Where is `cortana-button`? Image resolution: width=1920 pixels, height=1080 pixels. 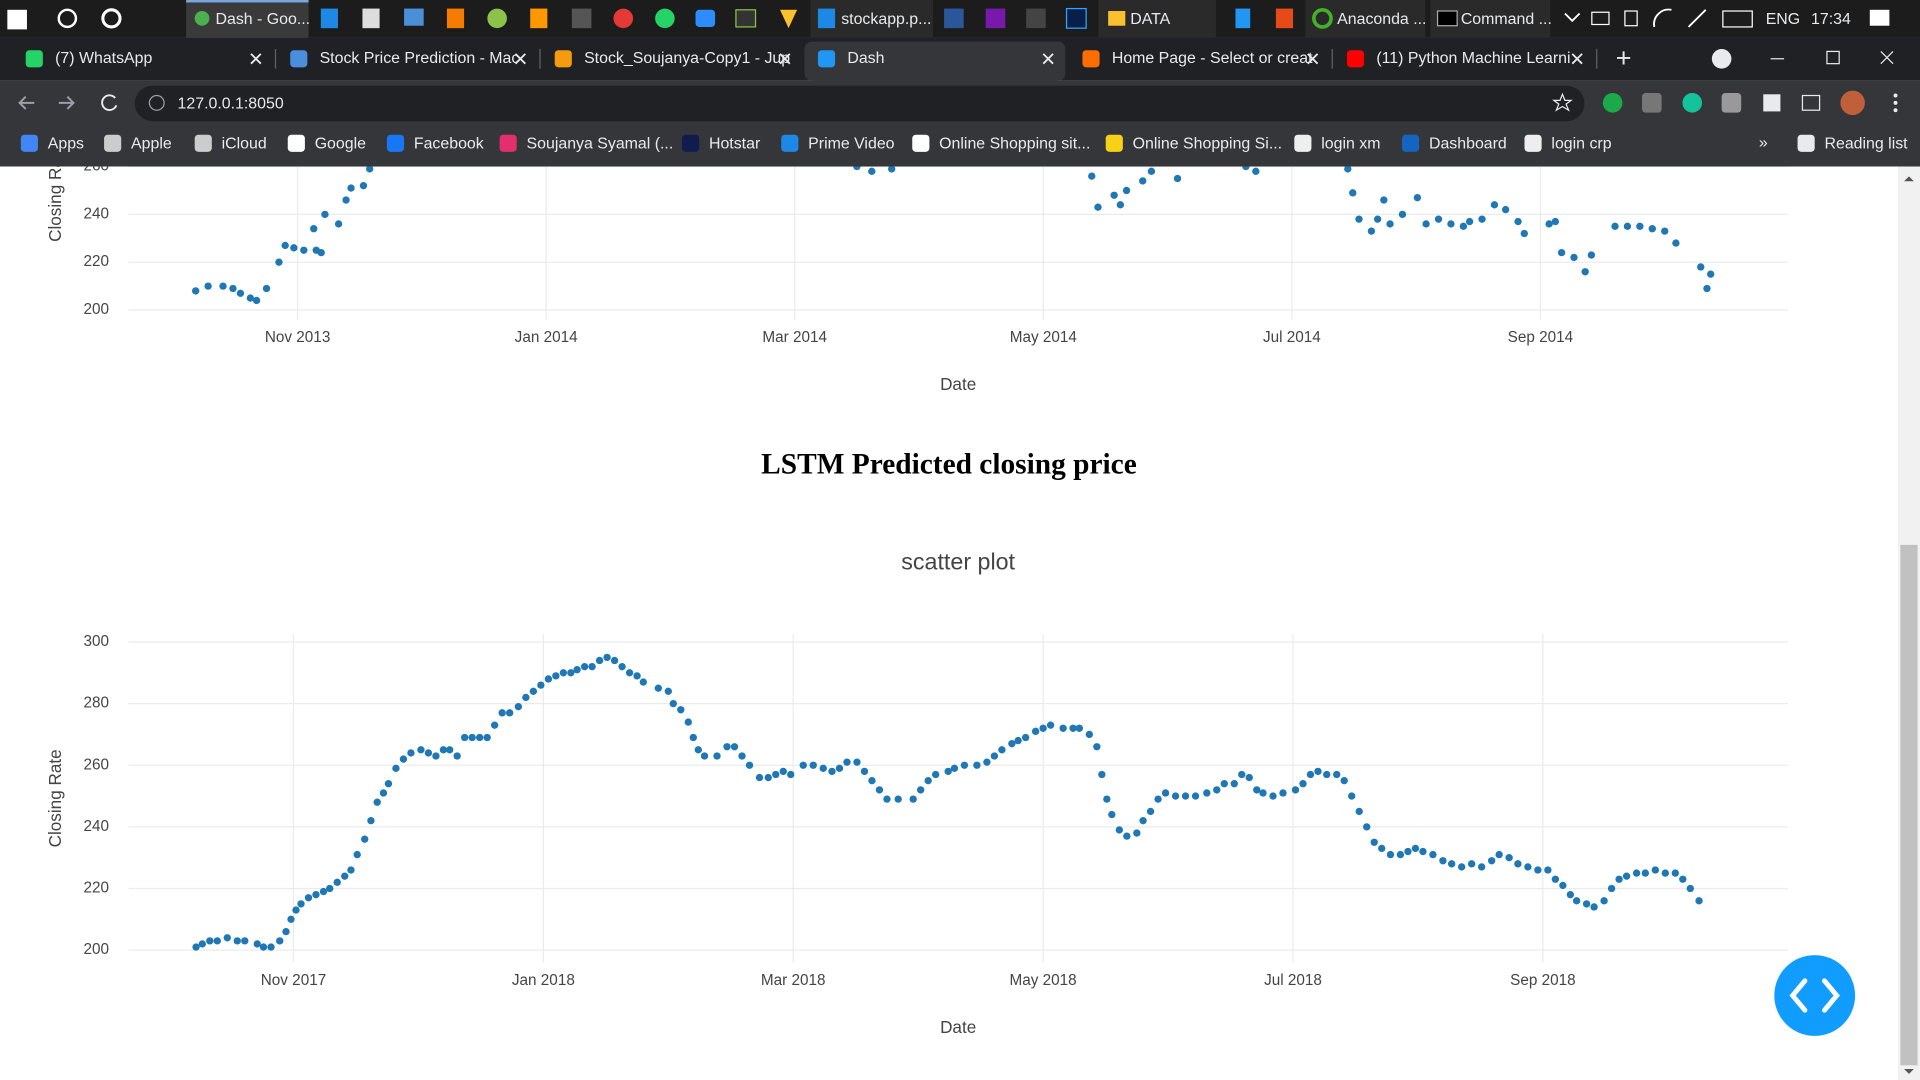
cortana-button is located at coordinates (111, 18).